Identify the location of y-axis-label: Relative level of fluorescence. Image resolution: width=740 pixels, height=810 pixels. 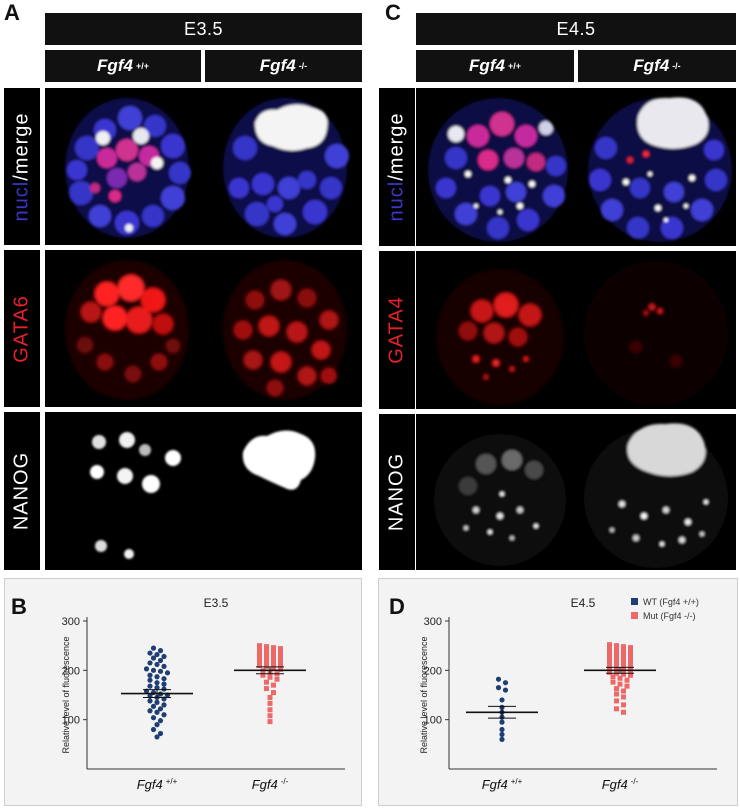
(424, 694).